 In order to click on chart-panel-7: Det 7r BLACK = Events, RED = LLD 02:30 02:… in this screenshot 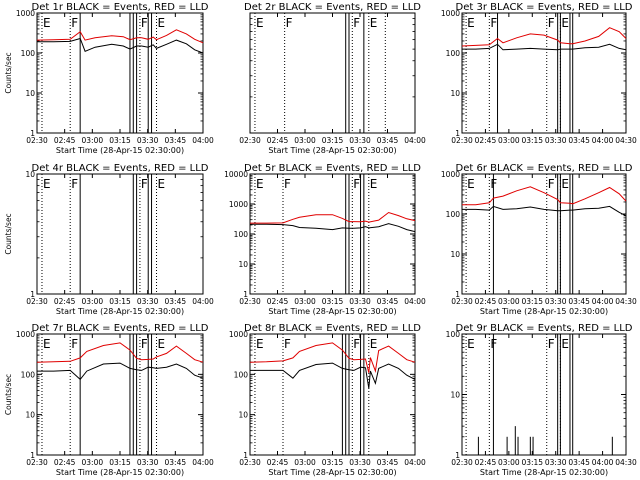, I will do `click(109, 400)`.